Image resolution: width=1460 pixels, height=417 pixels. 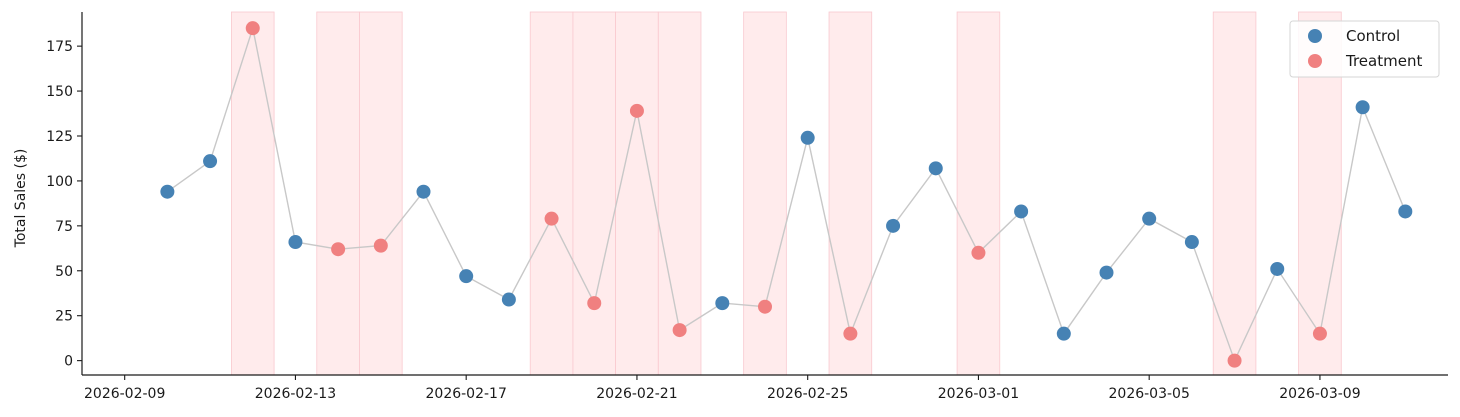 I want to click on x-tick-label: 2026-02-17, so click(x=466, y=394).